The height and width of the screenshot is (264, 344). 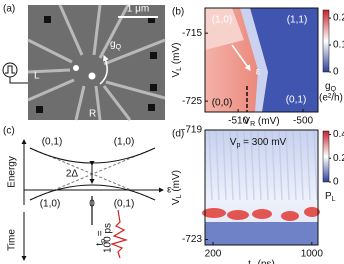 I want to click on y-tick-label: -725, so click(x=192, y=101).